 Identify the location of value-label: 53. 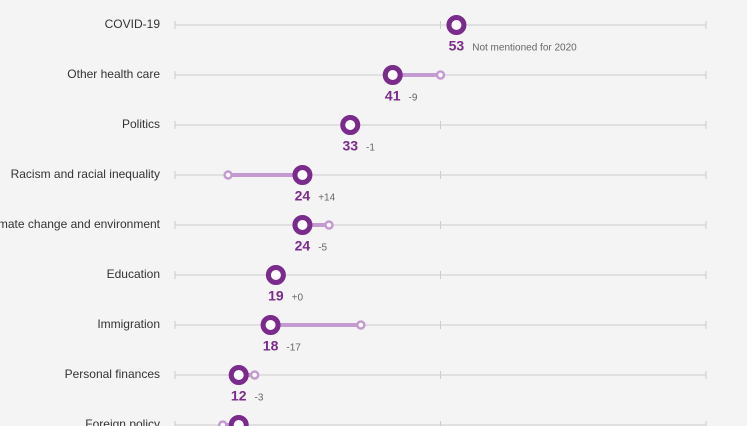
(457, 46).